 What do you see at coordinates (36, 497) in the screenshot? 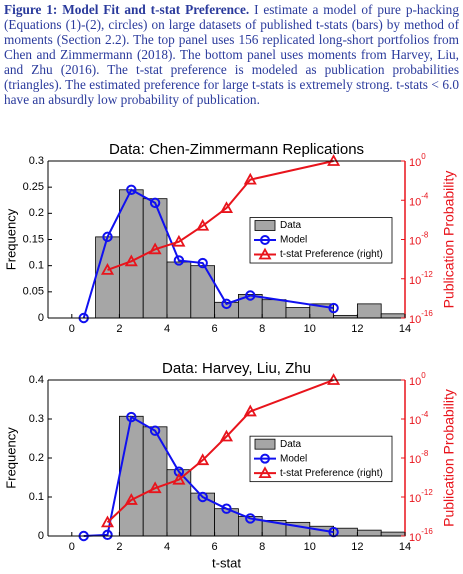
I see `y-tick-label: 0.1` at bounding box center [36, 497].